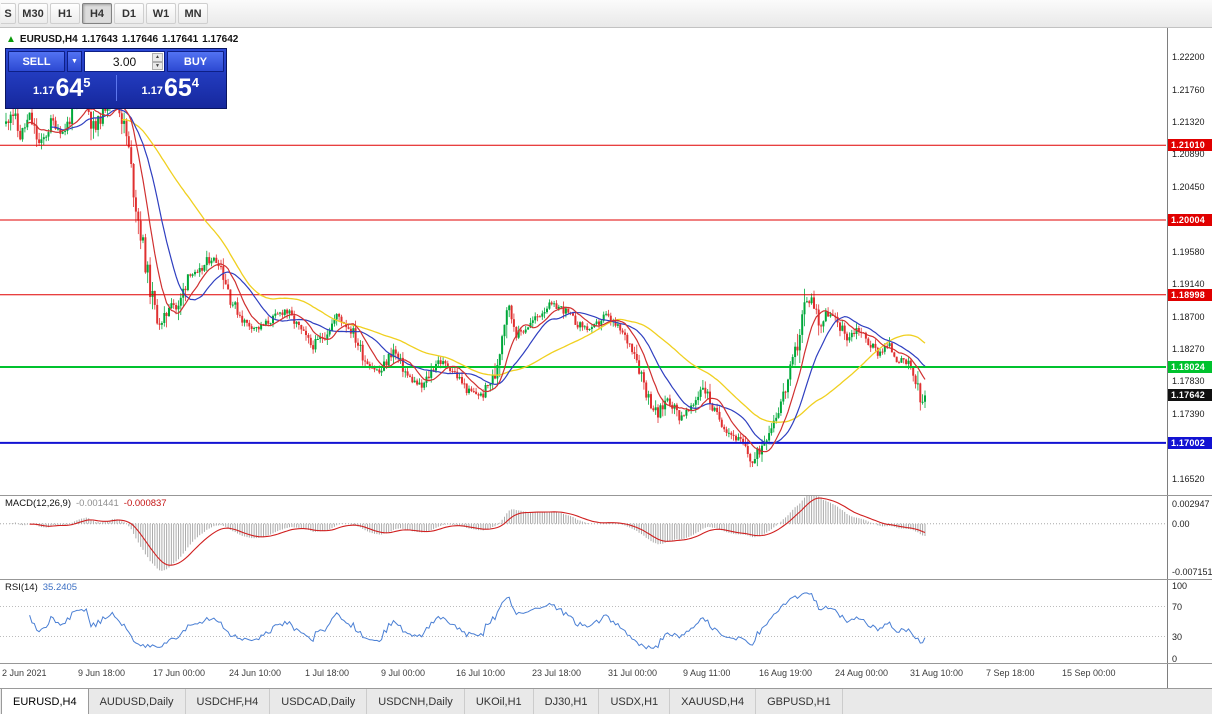 Image resolution: width=1212 pixels, height=714 pixels. I want to click on bid-ask-divider, so click(116, 88).